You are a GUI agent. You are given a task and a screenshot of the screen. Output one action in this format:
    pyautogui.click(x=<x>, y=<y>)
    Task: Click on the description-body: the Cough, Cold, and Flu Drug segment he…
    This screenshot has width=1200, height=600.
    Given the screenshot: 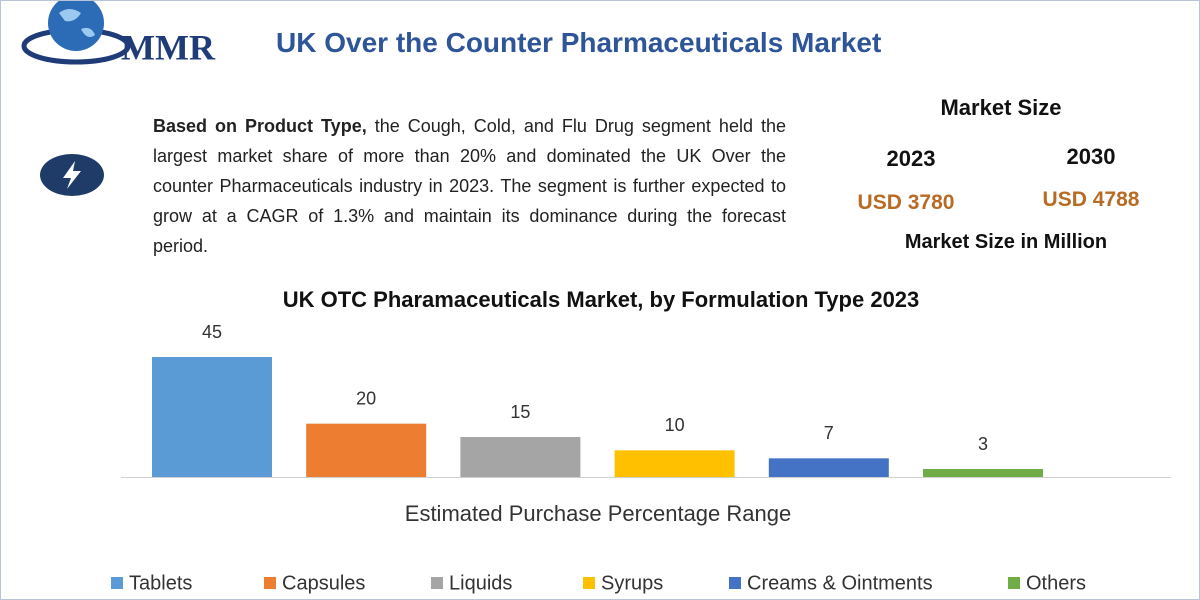 What is the action you would take?
    pyautogui.click(x=469, y=186)
    